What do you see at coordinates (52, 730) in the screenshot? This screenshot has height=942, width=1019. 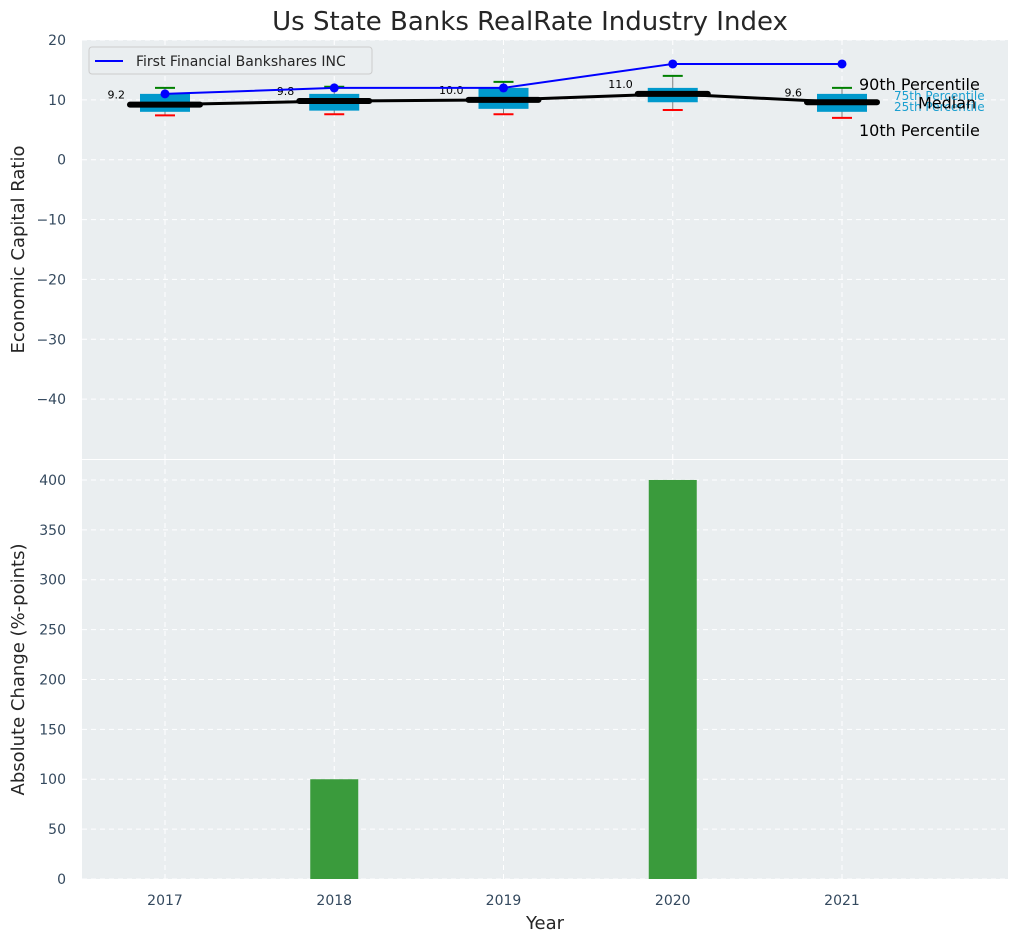 I see `bottom-y-tick-label: 150` at bounding box center [52, 730].